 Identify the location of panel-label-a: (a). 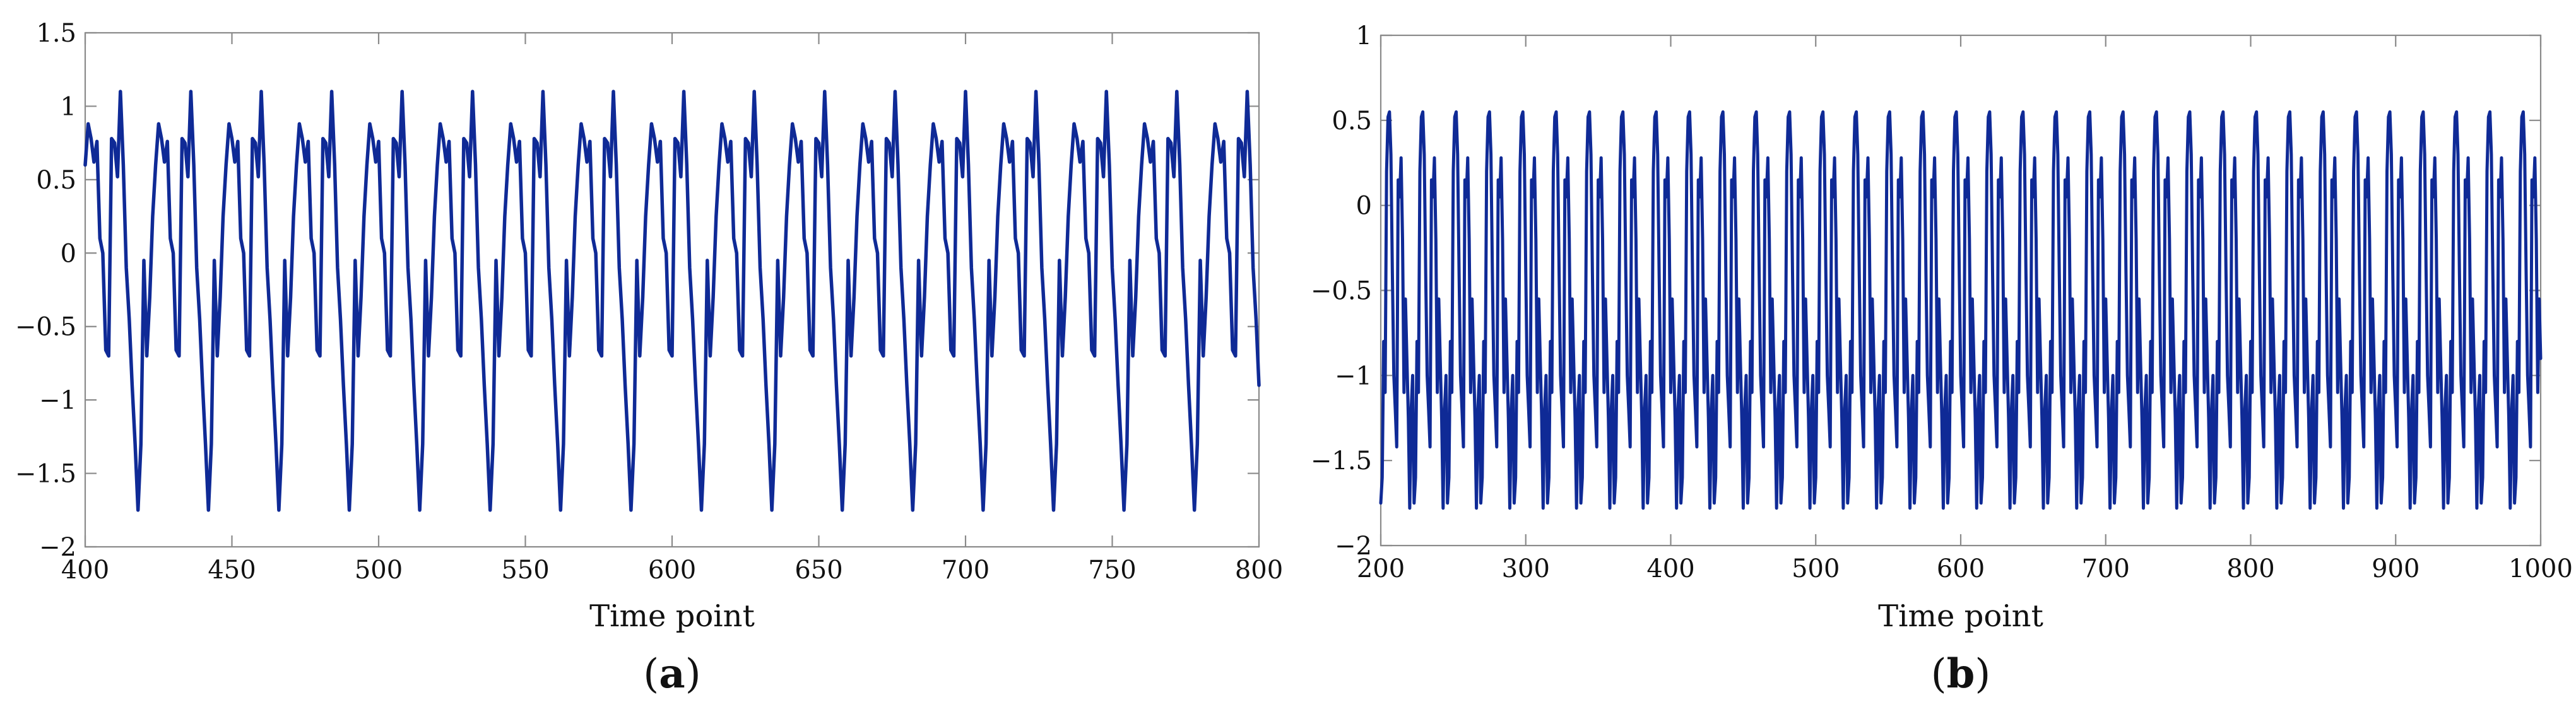
(671, 674).